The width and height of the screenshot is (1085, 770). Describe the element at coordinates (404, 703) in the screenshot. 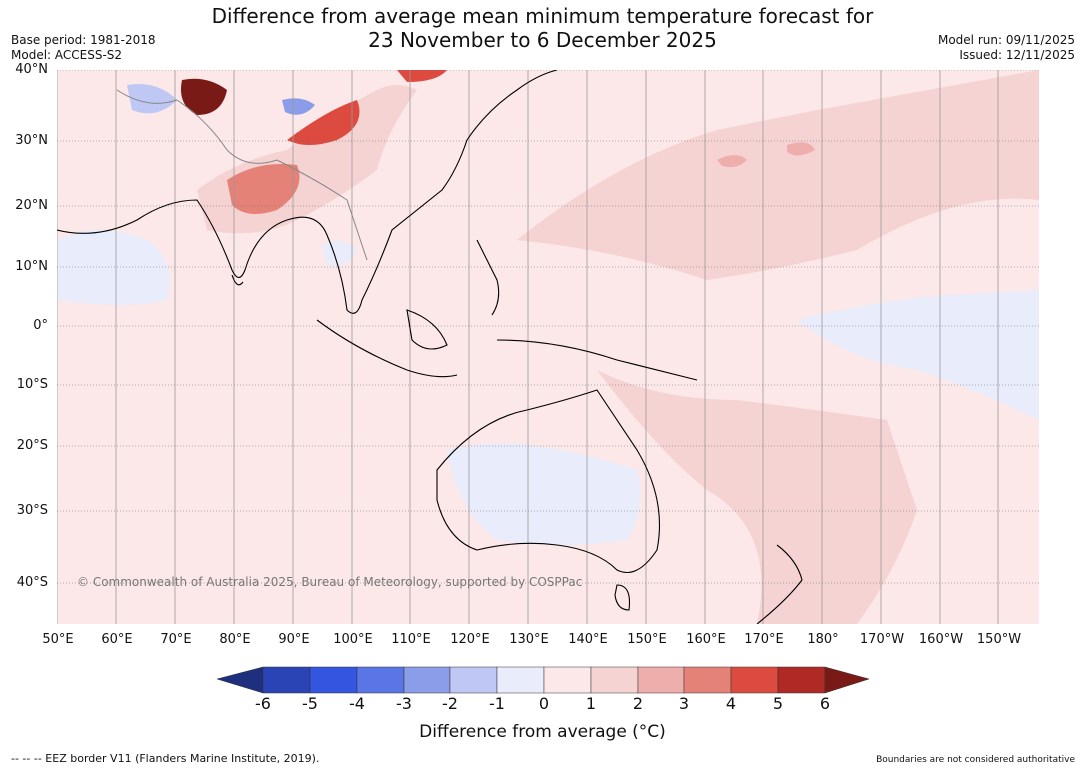

I see `colorbar-tick-minus3: -3` at that location.